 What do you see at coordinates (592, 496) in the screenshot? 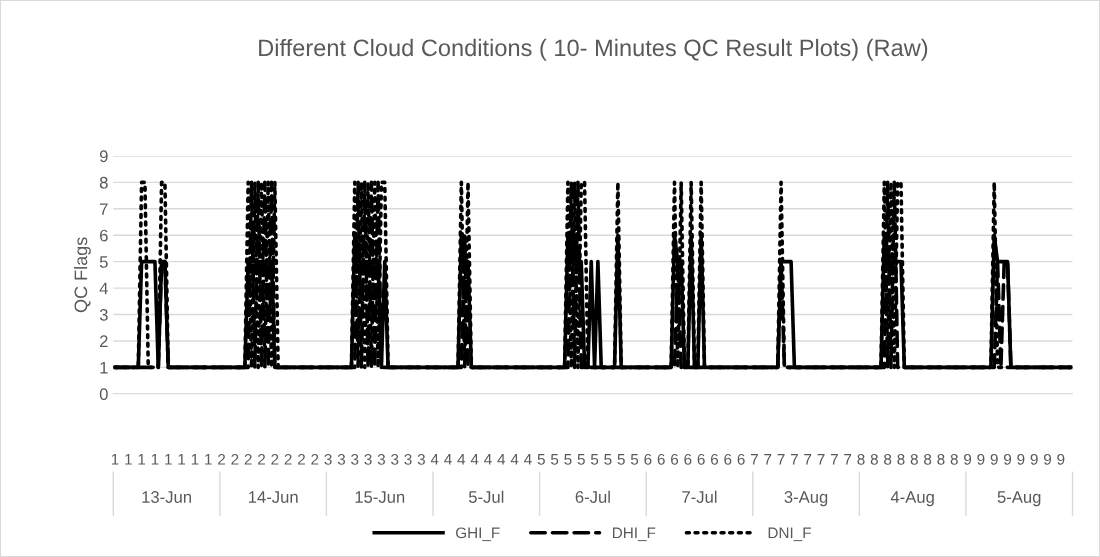
I see `text: 6-Jul` at bounding box center [592, 496].